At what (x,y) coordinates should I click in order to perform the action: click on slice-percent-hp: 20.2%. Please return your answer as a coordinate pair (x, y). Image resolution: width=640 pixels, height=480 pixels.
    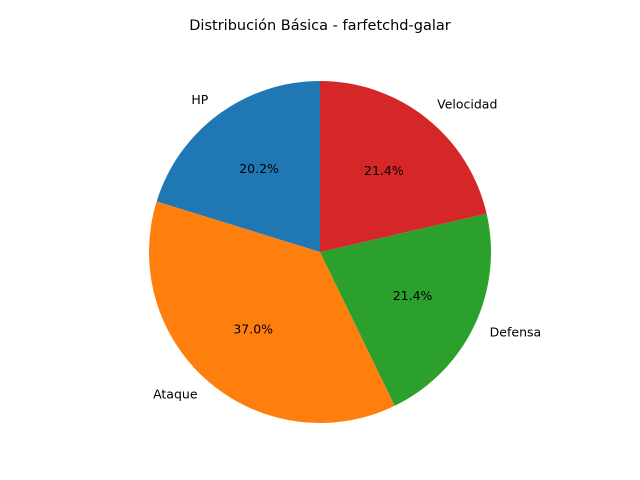
    Looking at the image, I should click on (259, 168).